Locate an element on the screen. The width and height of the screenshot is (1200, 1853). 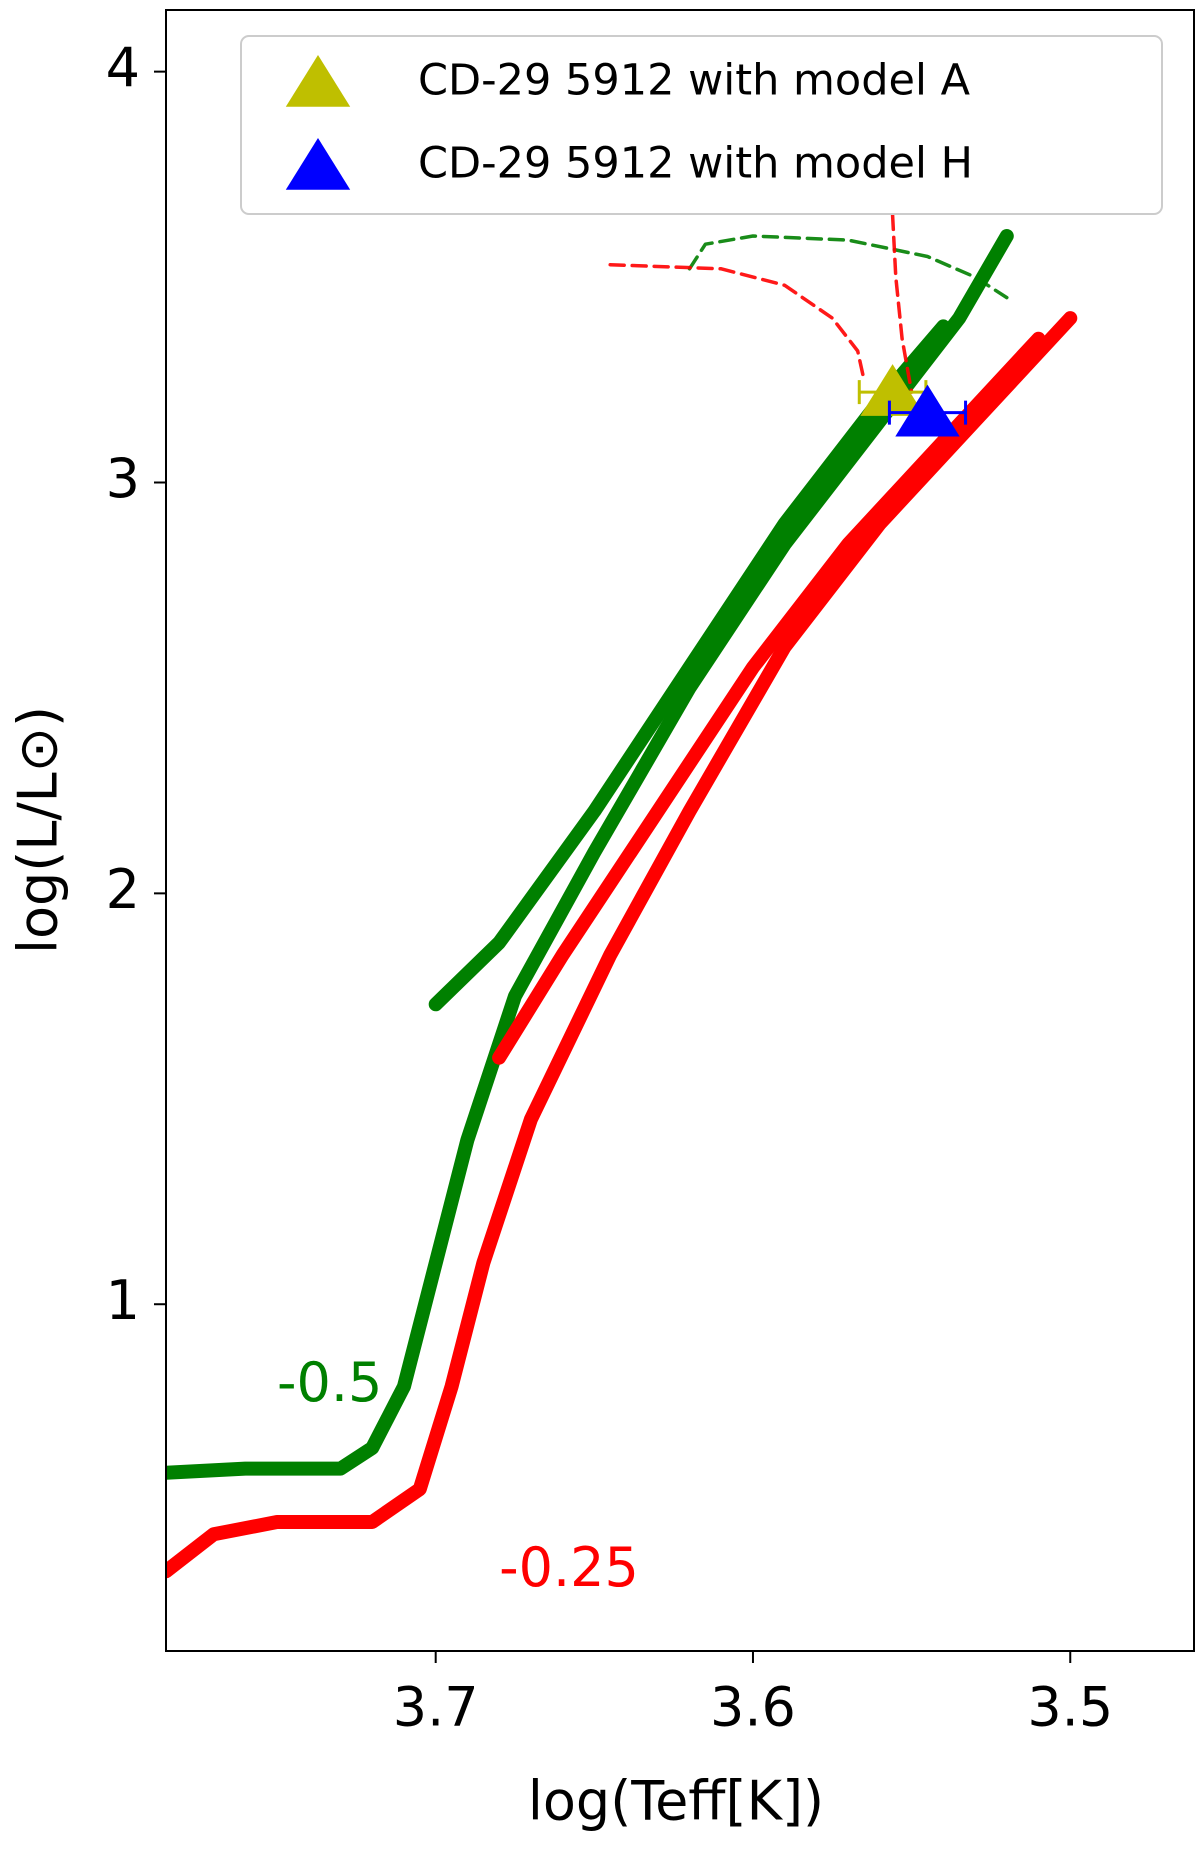
y-axis-label: log(L/L⊙) is located at coordinates (38, 830).